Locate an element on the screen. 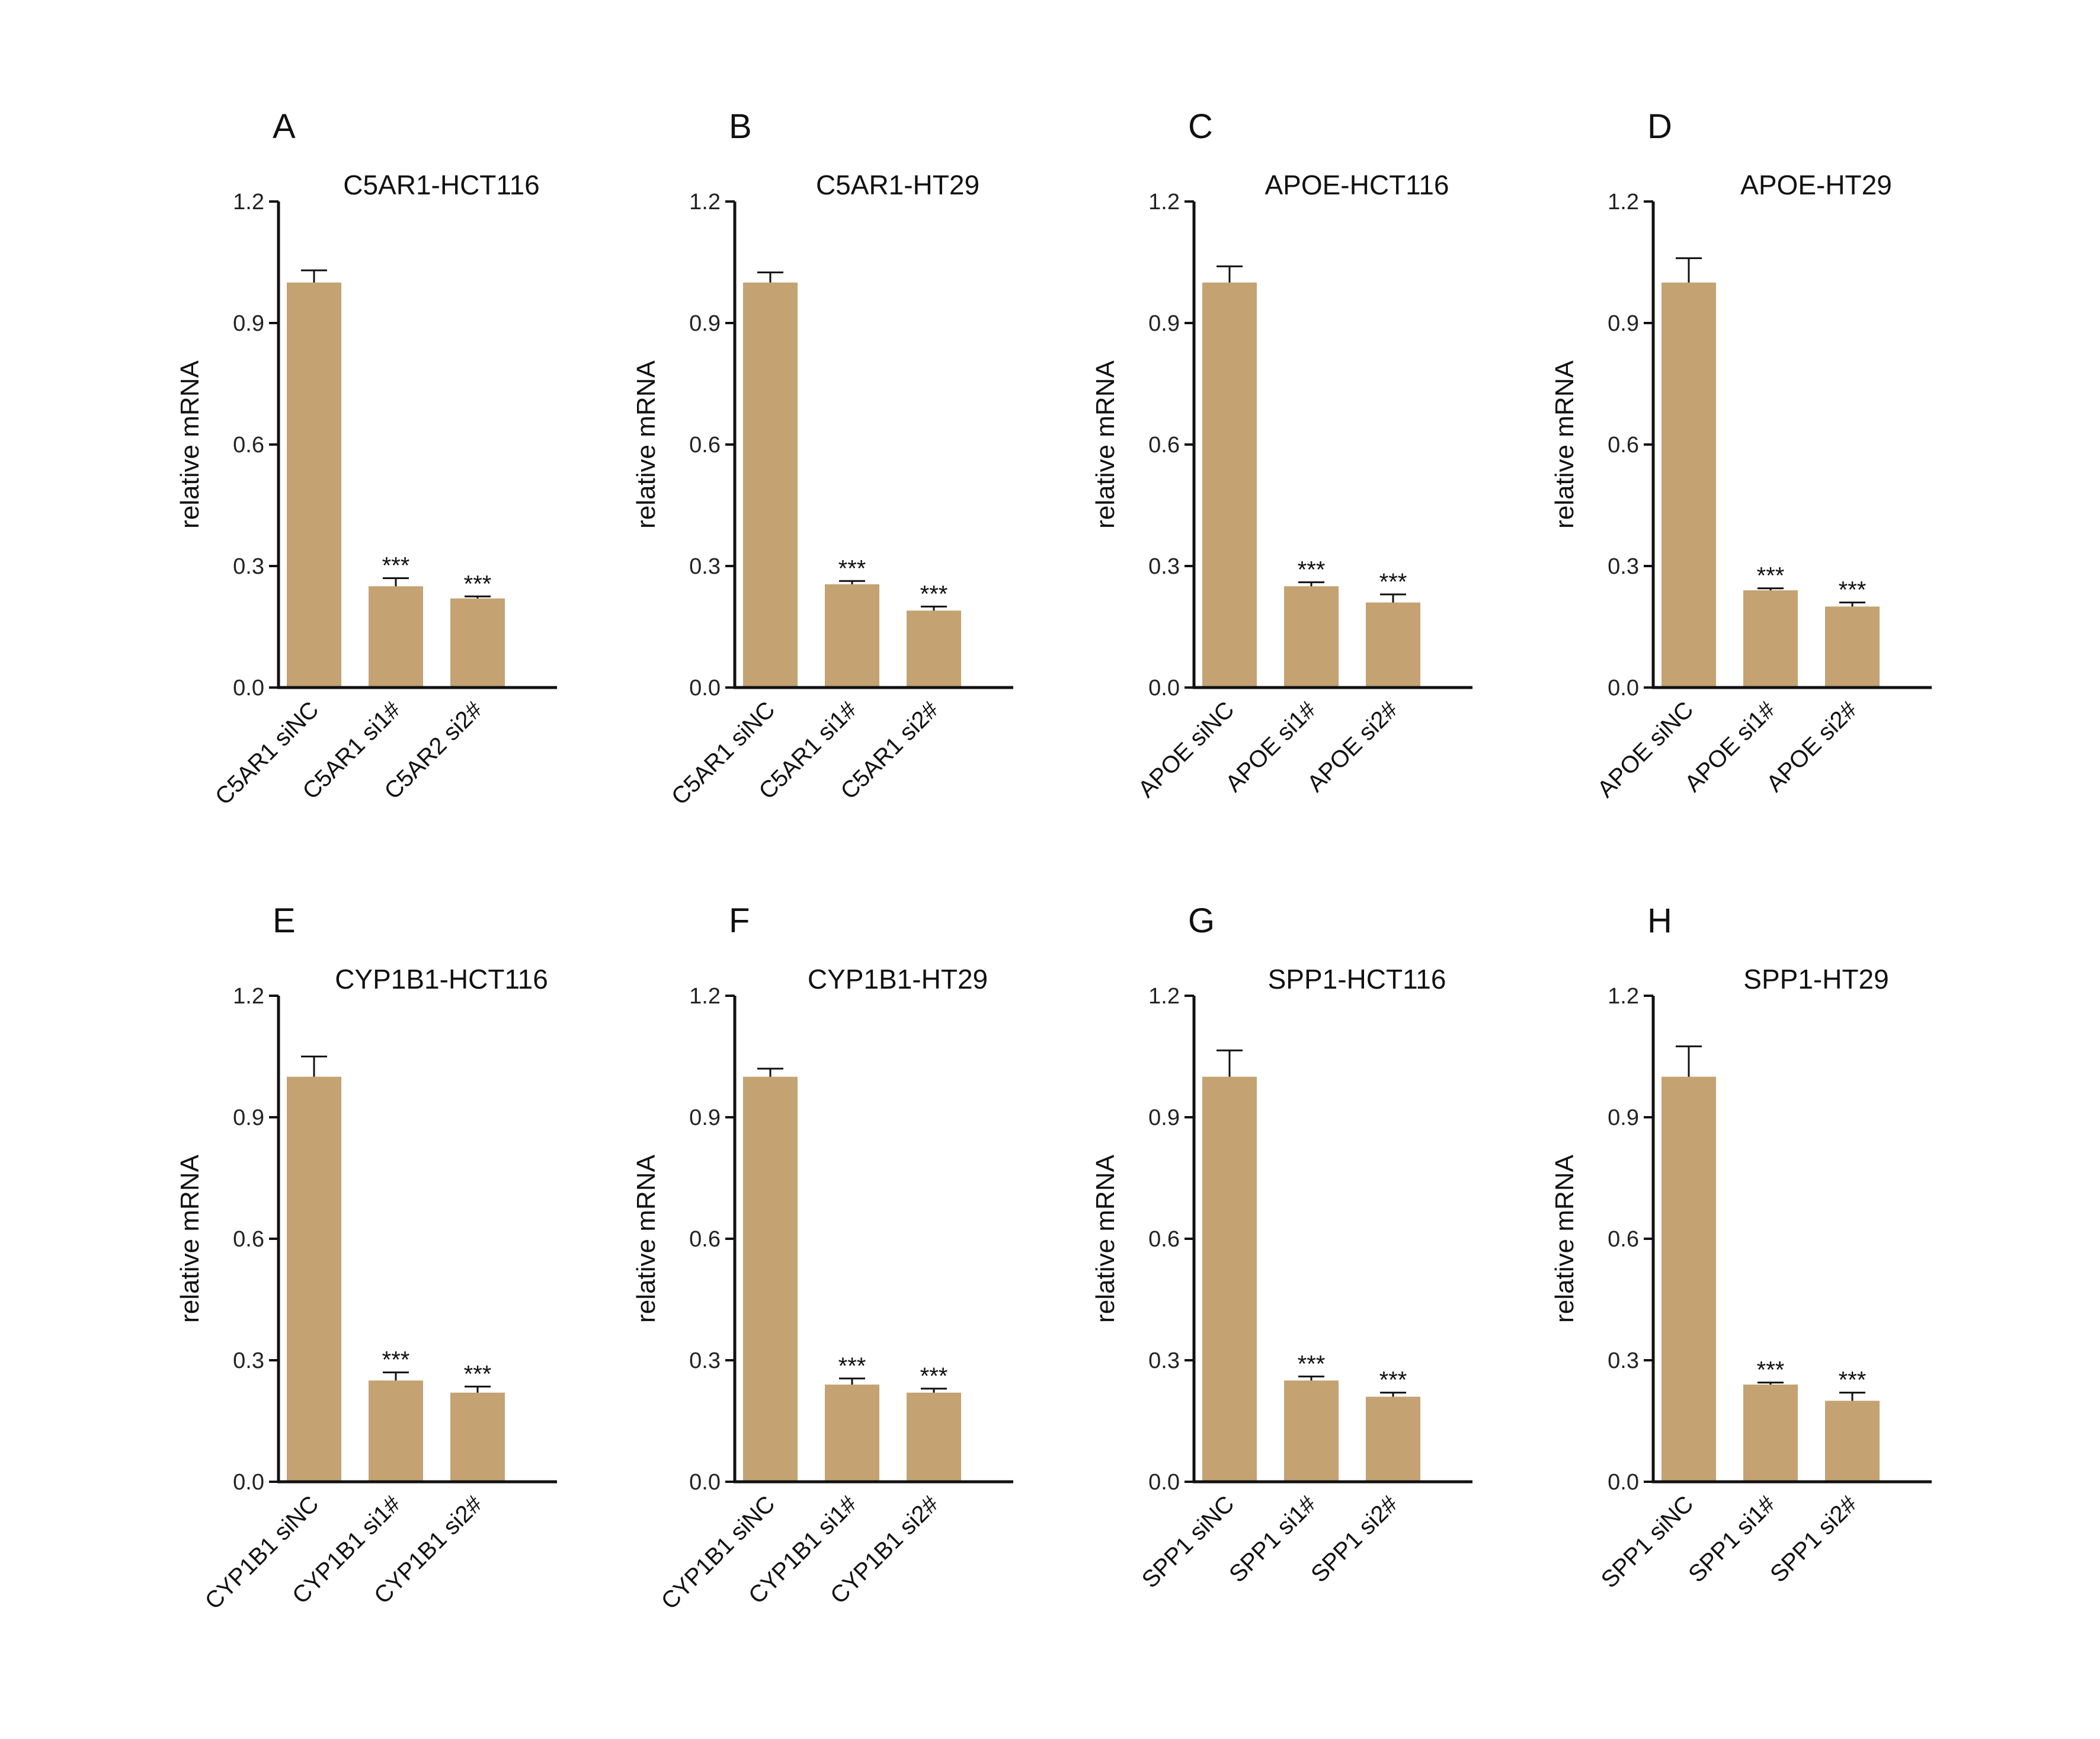  x-tick-label-3: APOE si2# is located at coordinates (1352, 746).